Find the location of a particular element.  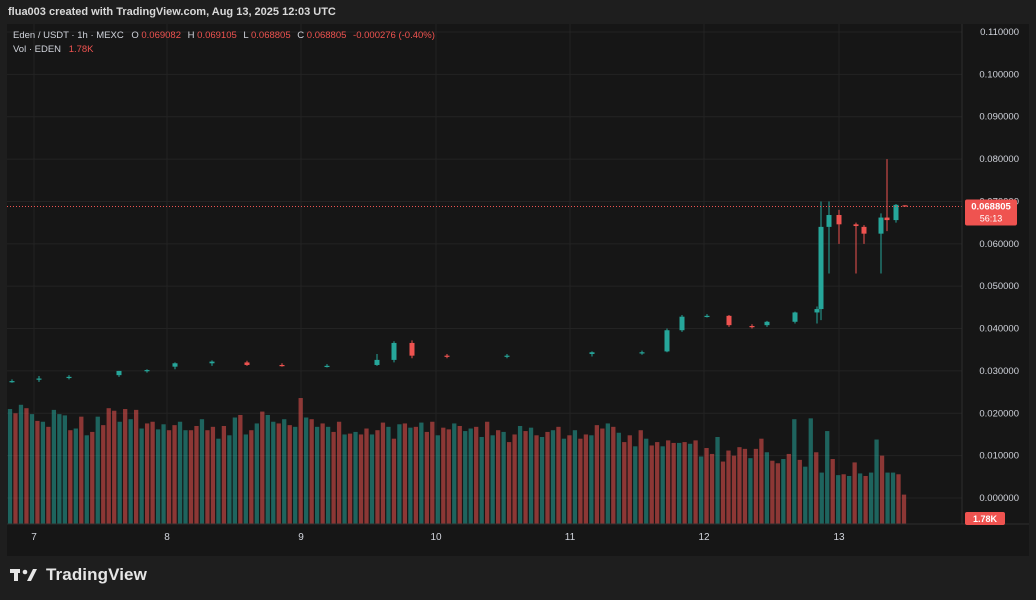

time-axis: 7 8 9 10 11 12 13 is located at coordinates (438, 537).